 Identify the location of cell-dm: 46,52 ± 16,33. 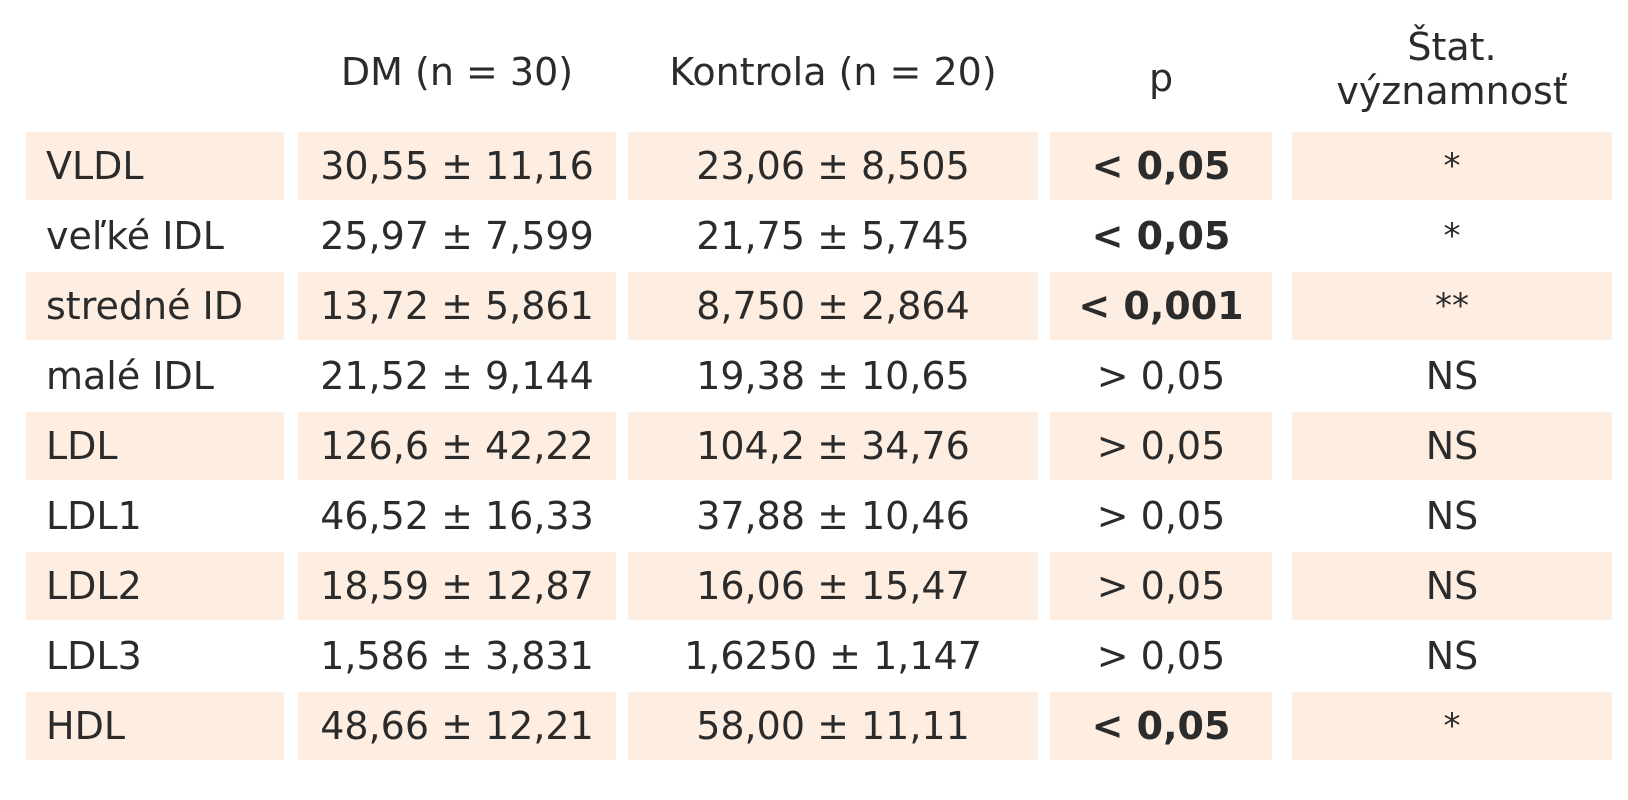
(457, 516).